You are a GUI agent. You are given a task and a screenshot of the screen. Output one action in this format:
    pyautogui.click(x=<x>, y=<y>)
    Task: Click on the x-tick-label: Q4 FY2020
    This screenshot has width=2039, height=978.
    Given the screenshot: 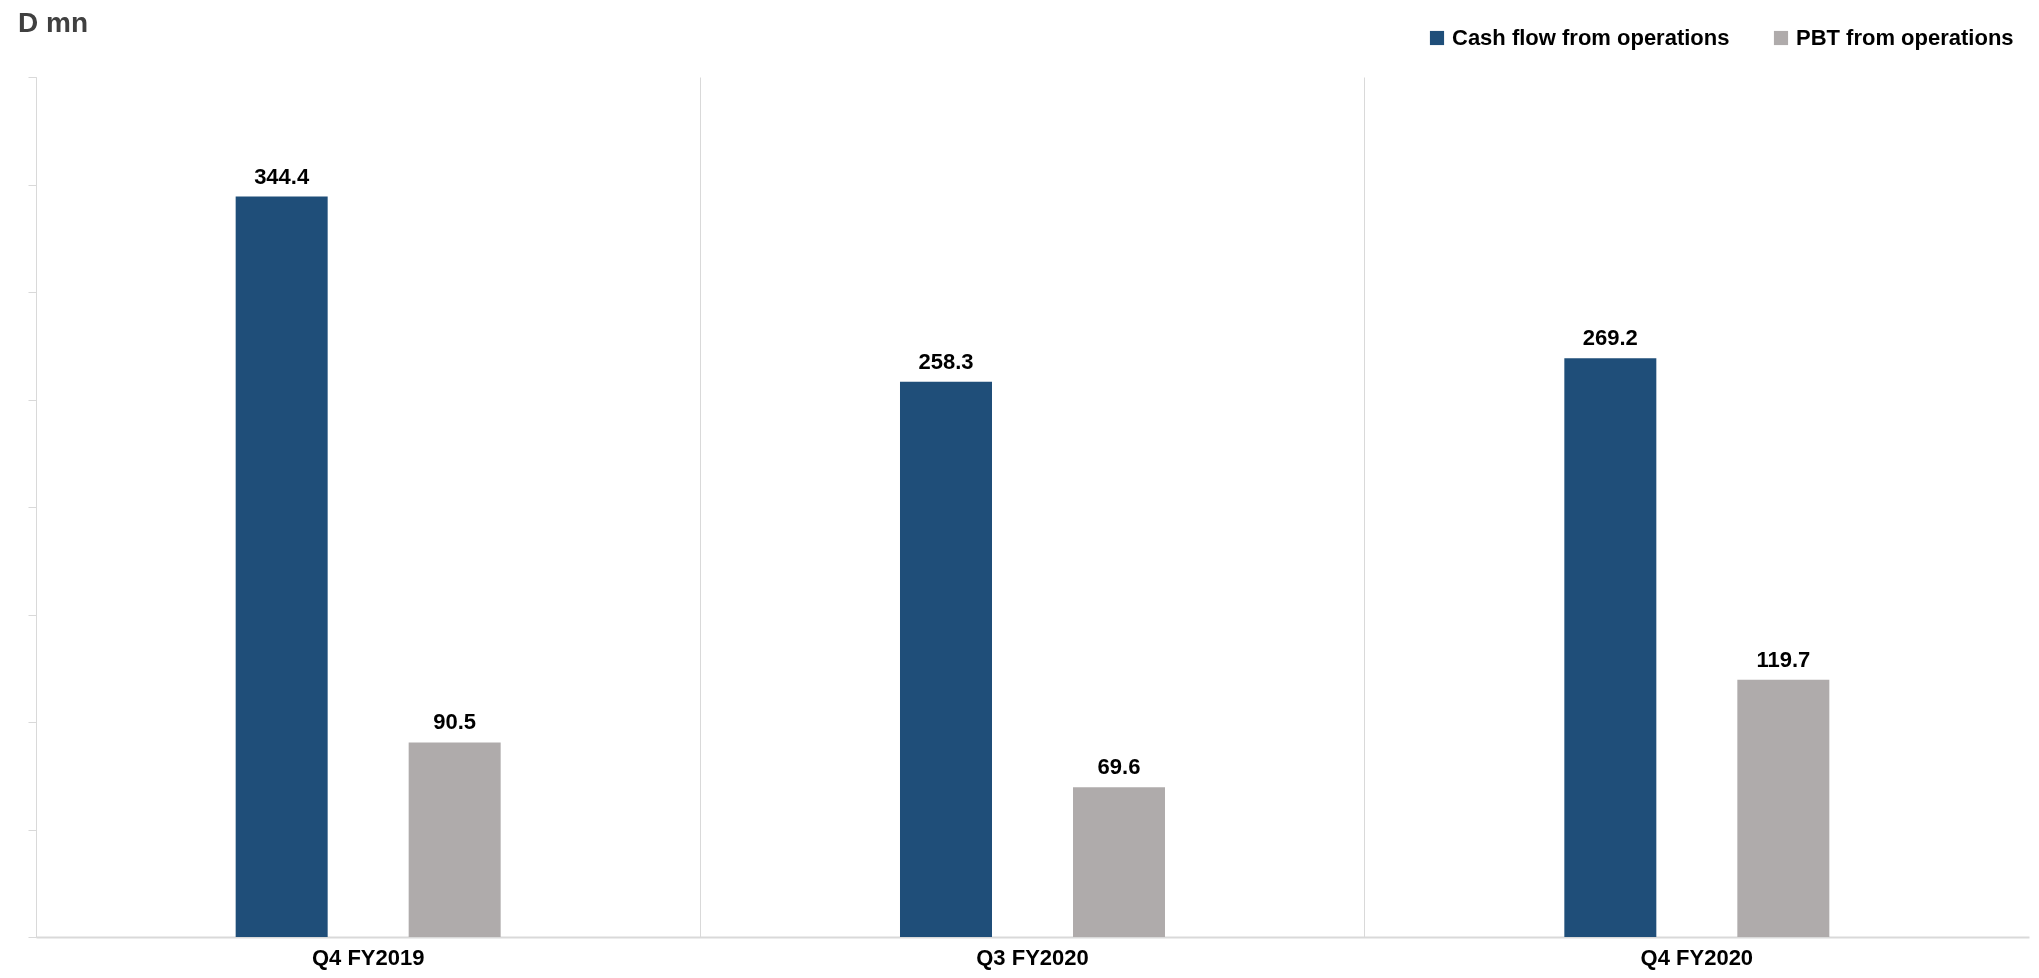 What is the action you would take?
    pyautogui.click(x=1697, y=957)
    